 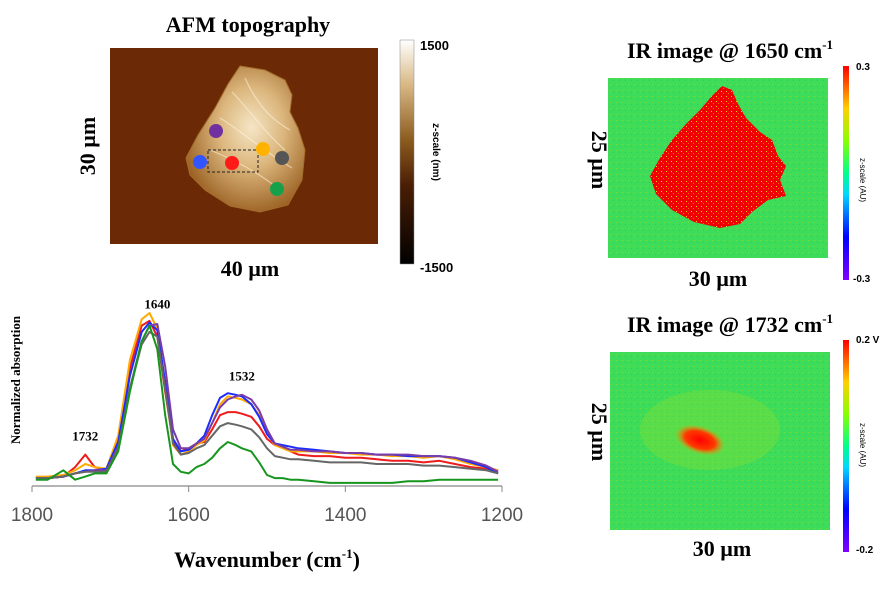 What do you see at coordinates (599, 432) in the screenshot?
I see `ir2-height-label: 25 µm` at bounding box center [599, 432].